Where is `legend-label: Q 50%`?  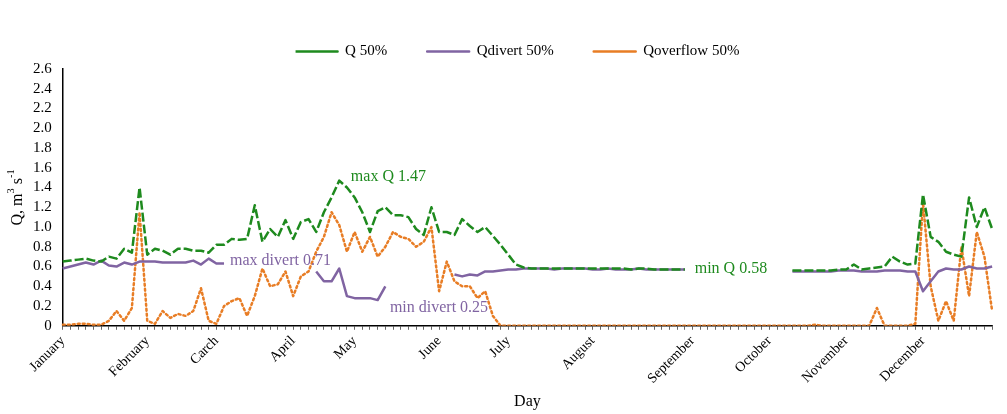
legend-label: Q 50% is located at coordinates (366, 50).